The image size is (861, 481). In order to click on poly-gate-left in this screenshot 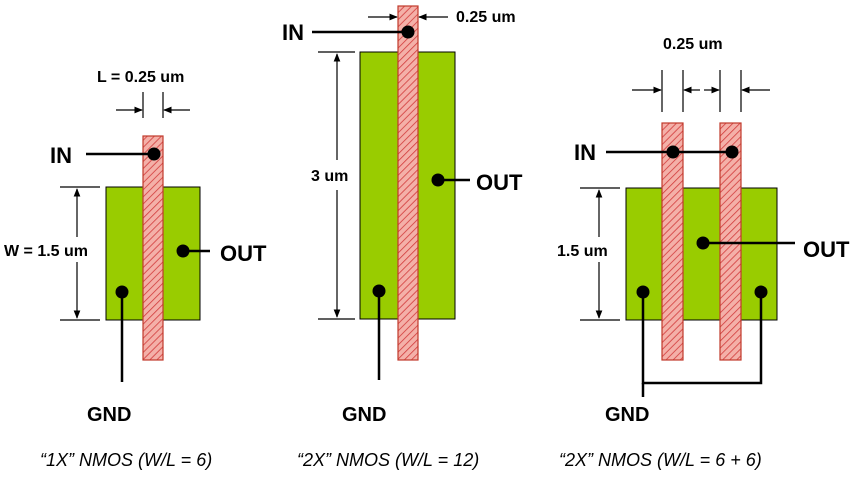, I will do `click(672, 241)`.